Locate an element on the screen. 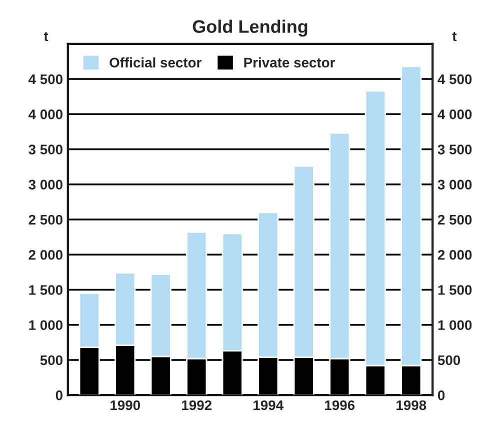  y2-tick-label: 3 500 is located at coordinates (455, 149).